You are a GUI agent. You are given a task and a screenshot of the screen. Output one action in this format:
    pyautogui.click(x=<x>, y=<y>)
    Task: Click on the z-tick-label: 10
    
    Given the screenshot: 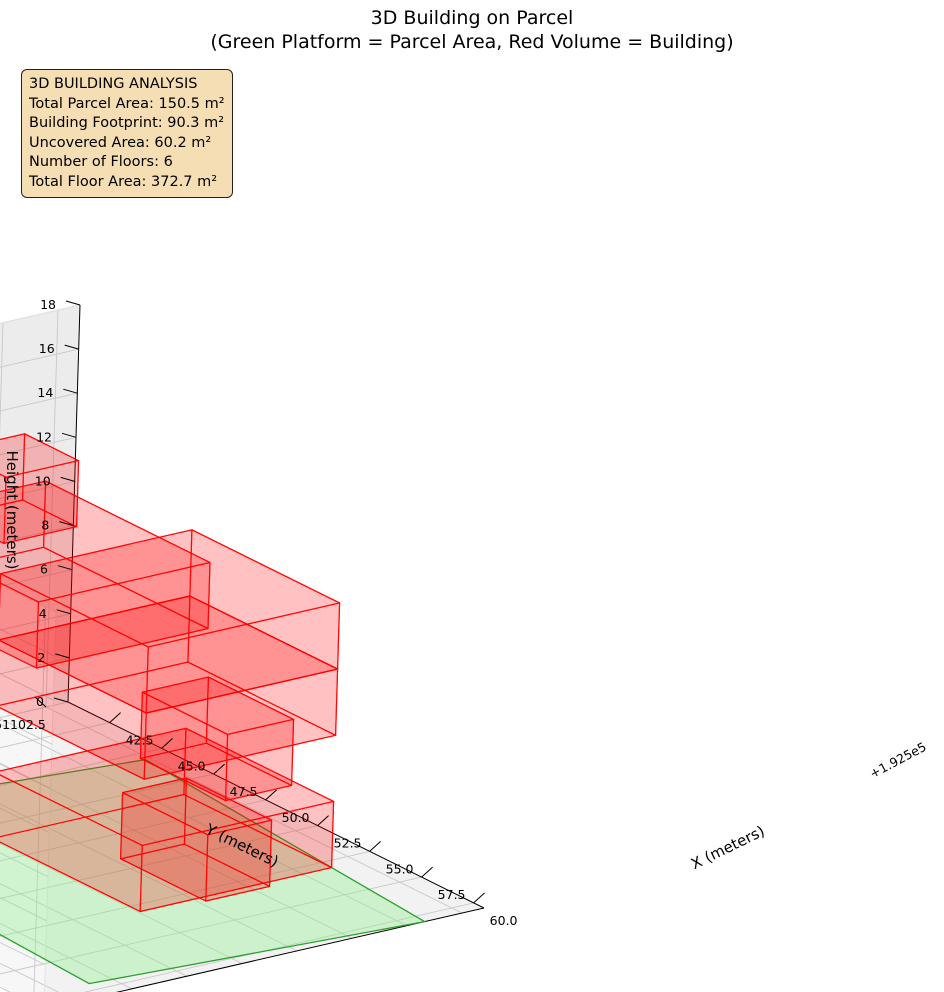 What is the action you would take?
    pyautogui.click(x=43, y=480)
    